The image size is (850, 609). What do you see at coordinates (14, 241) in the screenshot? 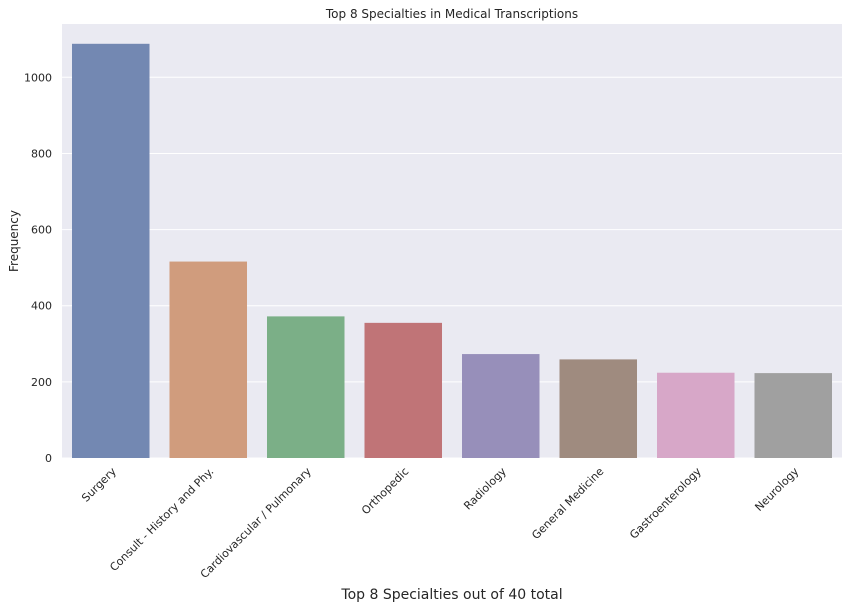
I see `y-axis-label: Frequency` at bounding box center [14, 241].